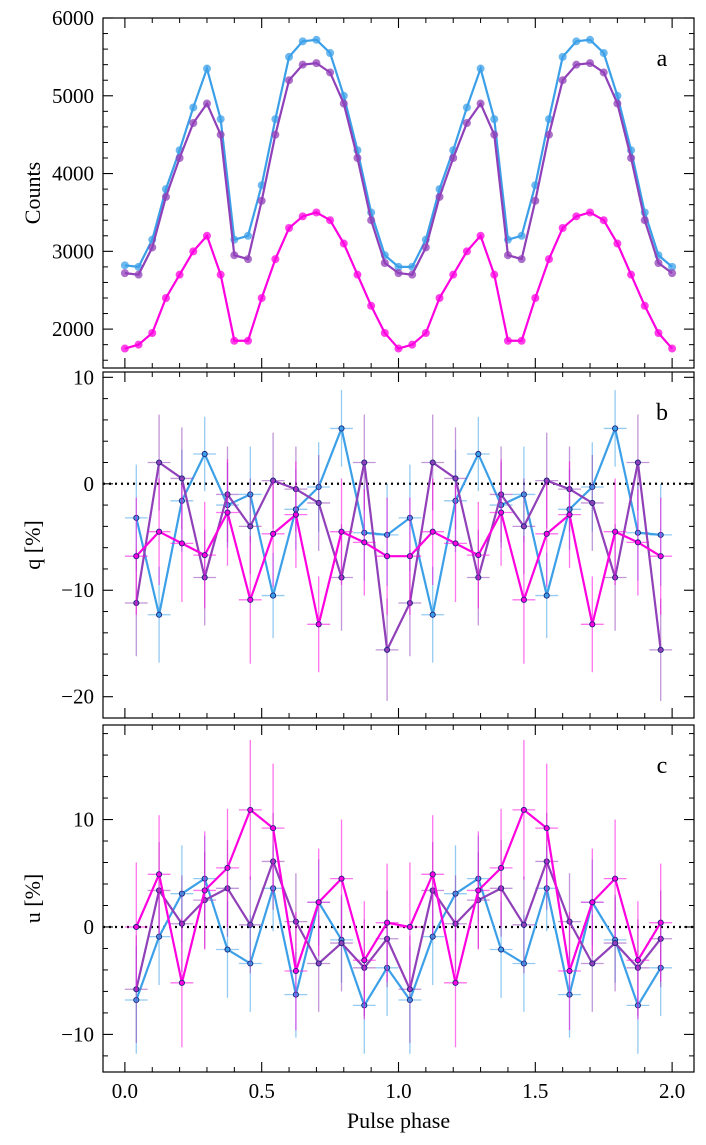 The width and height of the screenshot is (706, 1145). What do you see at coordinates (535, 1091) in the screenshot?
I see `x-tick-label: 1.5` at bounding box center [535, 1091].